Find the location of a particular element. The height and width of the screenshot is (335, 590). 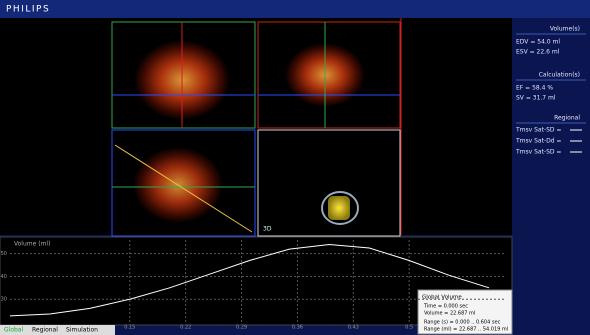

measure: EF = 58.4 % is located at coordinates (534, 88).